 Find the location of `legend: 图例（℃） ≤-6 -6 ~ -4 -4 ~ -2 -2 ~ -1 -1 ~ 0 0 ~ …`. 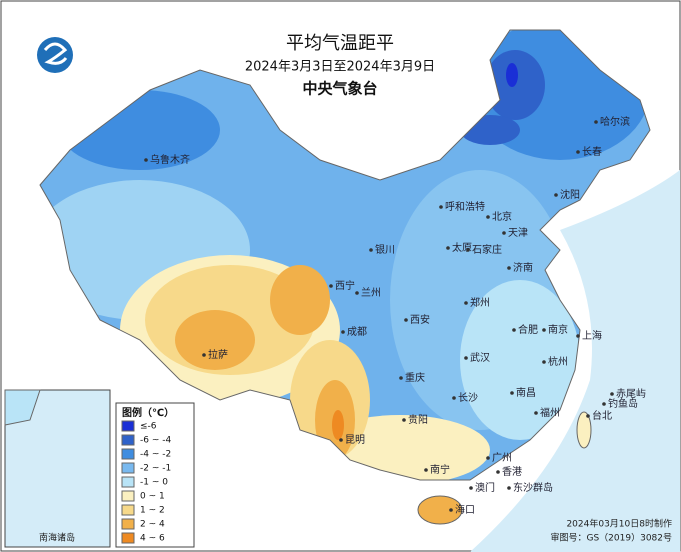

legend: 图例（℃） ≤-6 -6 ~ -4 -4 ~ -2 -2 ~ -1 -1 ~ 0 0 ~ … is located at coordinates (155, 475).